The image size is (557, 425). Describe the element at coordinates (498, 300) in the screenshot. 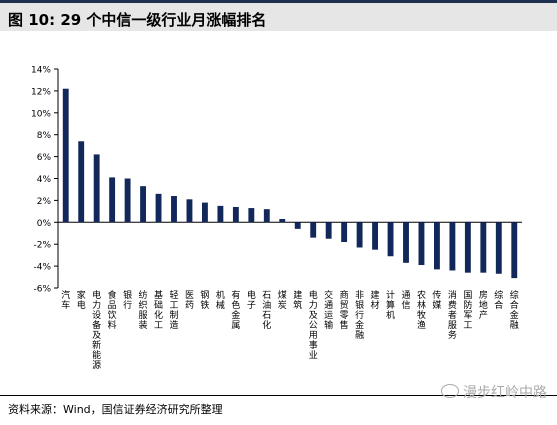

I see `x-tick-label: 综合` at that location.